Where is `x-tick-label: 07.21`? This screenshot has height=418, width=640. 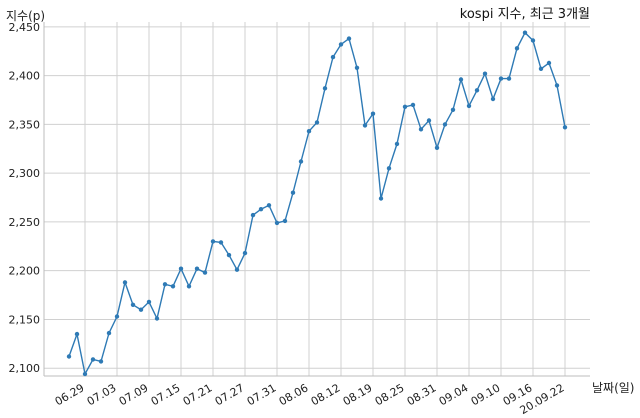
x-tick-label: 07.21 is located at coordinates (198, 394).